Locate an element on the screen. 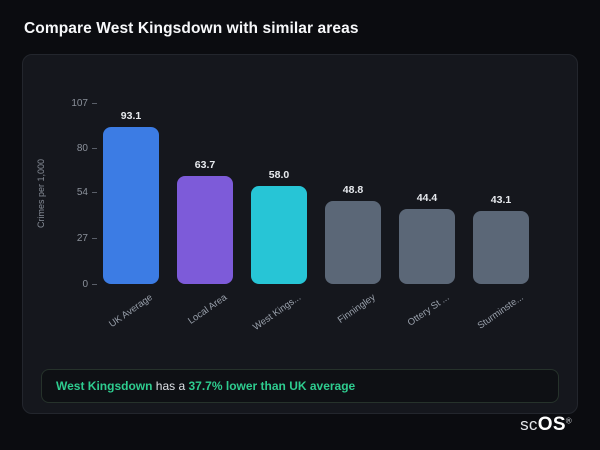 This screenshot has height=450, width=600. callout-middle-text: has a is located at coordinates (170, 386).